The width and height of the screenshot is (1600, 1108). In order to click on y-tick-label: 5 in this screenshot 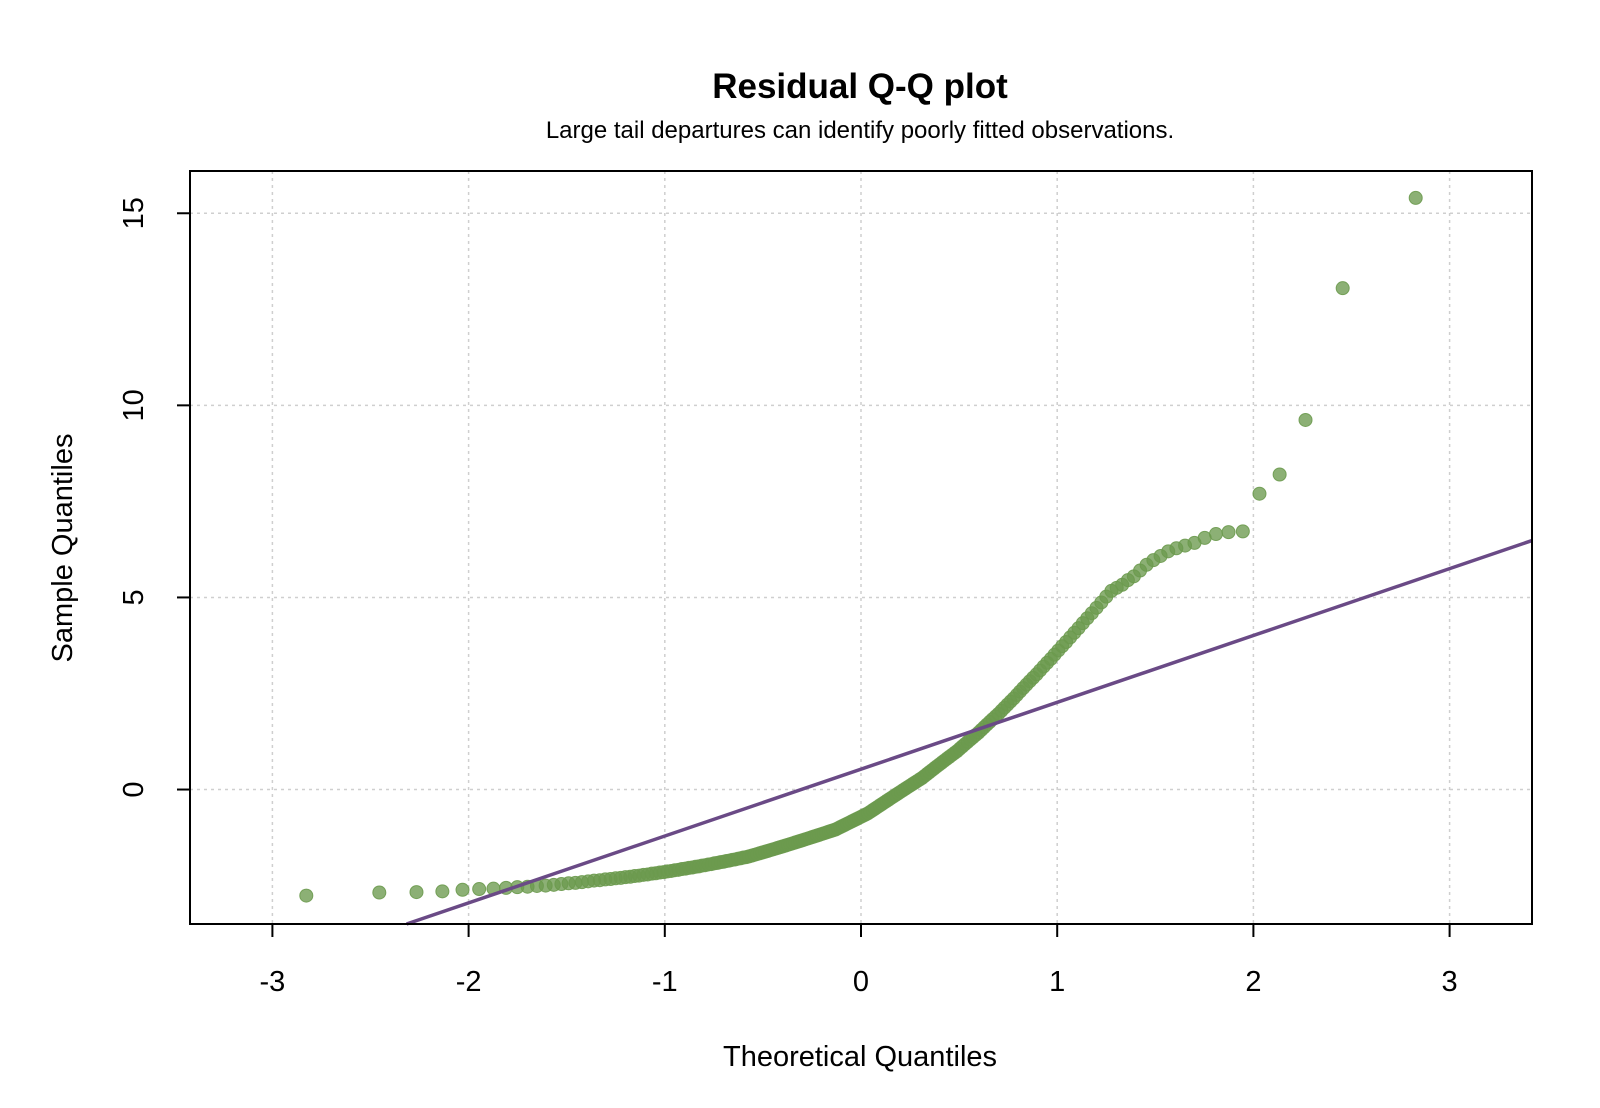, I will do `click(134, 597)`.